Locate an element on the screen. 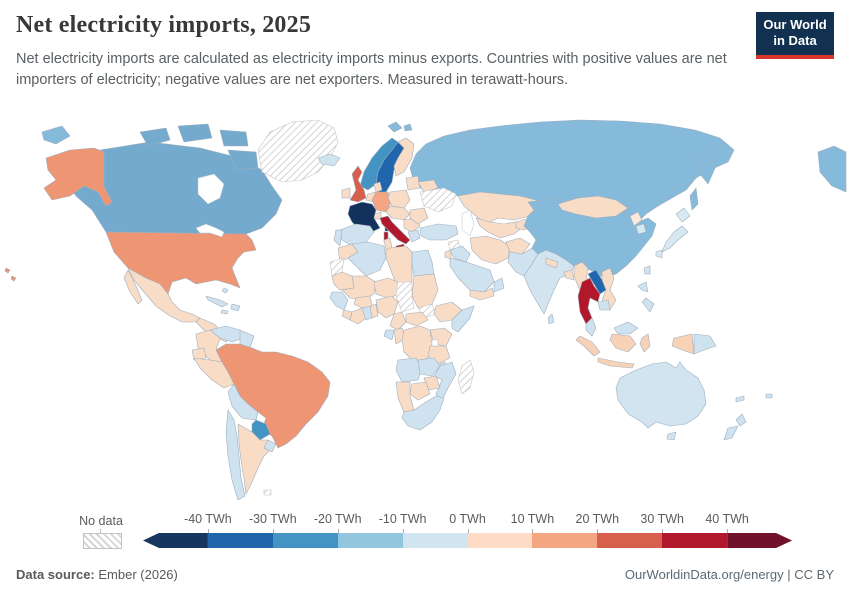 The height and width of the screenshot is (600, 850). country-papua-new-guinea is located at coordinates (705, 344).